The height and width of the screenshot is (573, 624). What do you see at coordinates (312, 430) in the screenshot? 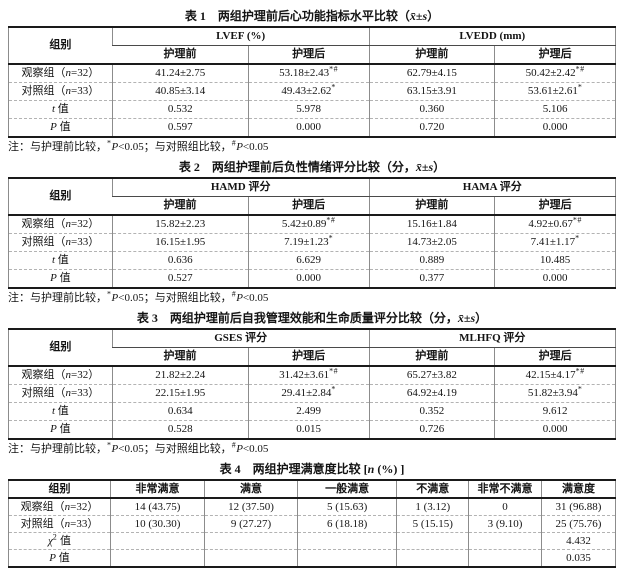
I see `table-row: P 值 0.528 0.015 0.726 0.000` at bounding box center [312, 430].